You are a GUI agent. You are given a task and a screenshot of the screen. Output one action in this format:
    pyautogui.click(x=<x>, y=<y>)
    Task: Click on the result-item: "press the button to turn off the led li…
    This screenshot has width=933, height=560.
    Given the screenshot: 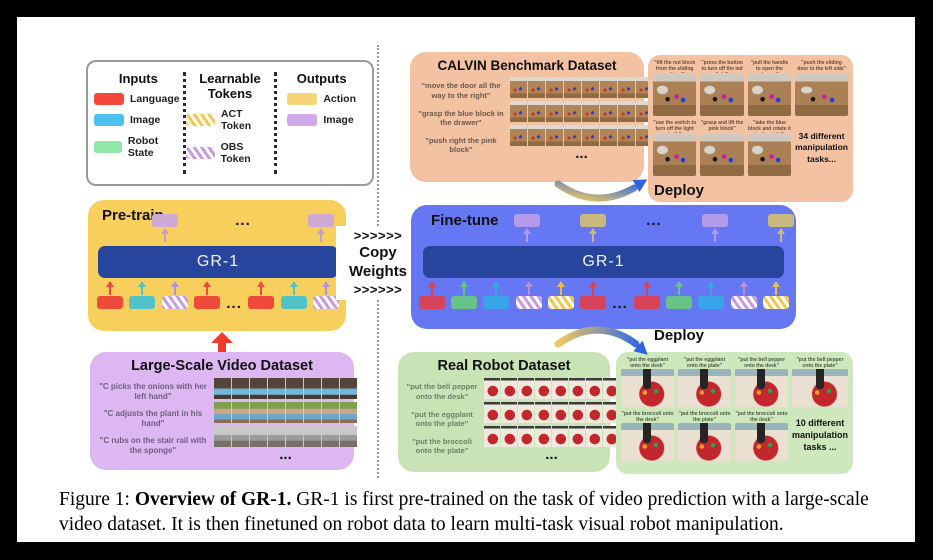 What is the action you would take?
    pyautogui.click(x=722, y=88)
    